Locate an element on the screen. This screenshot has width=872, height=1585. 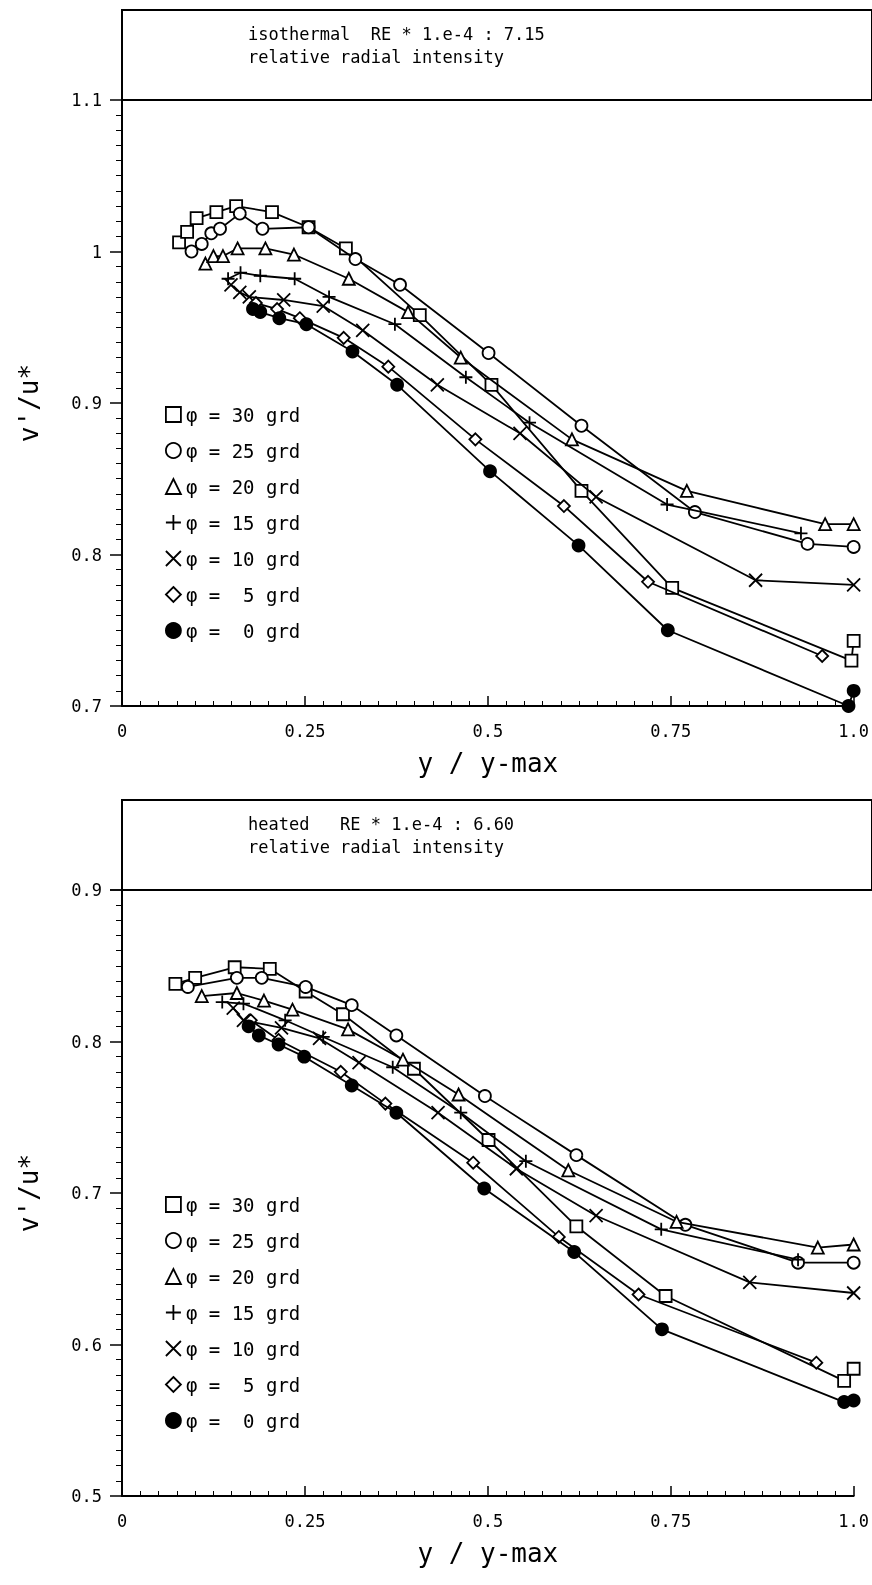
y-tick-label: 1 is located at coordinates (96, 251).